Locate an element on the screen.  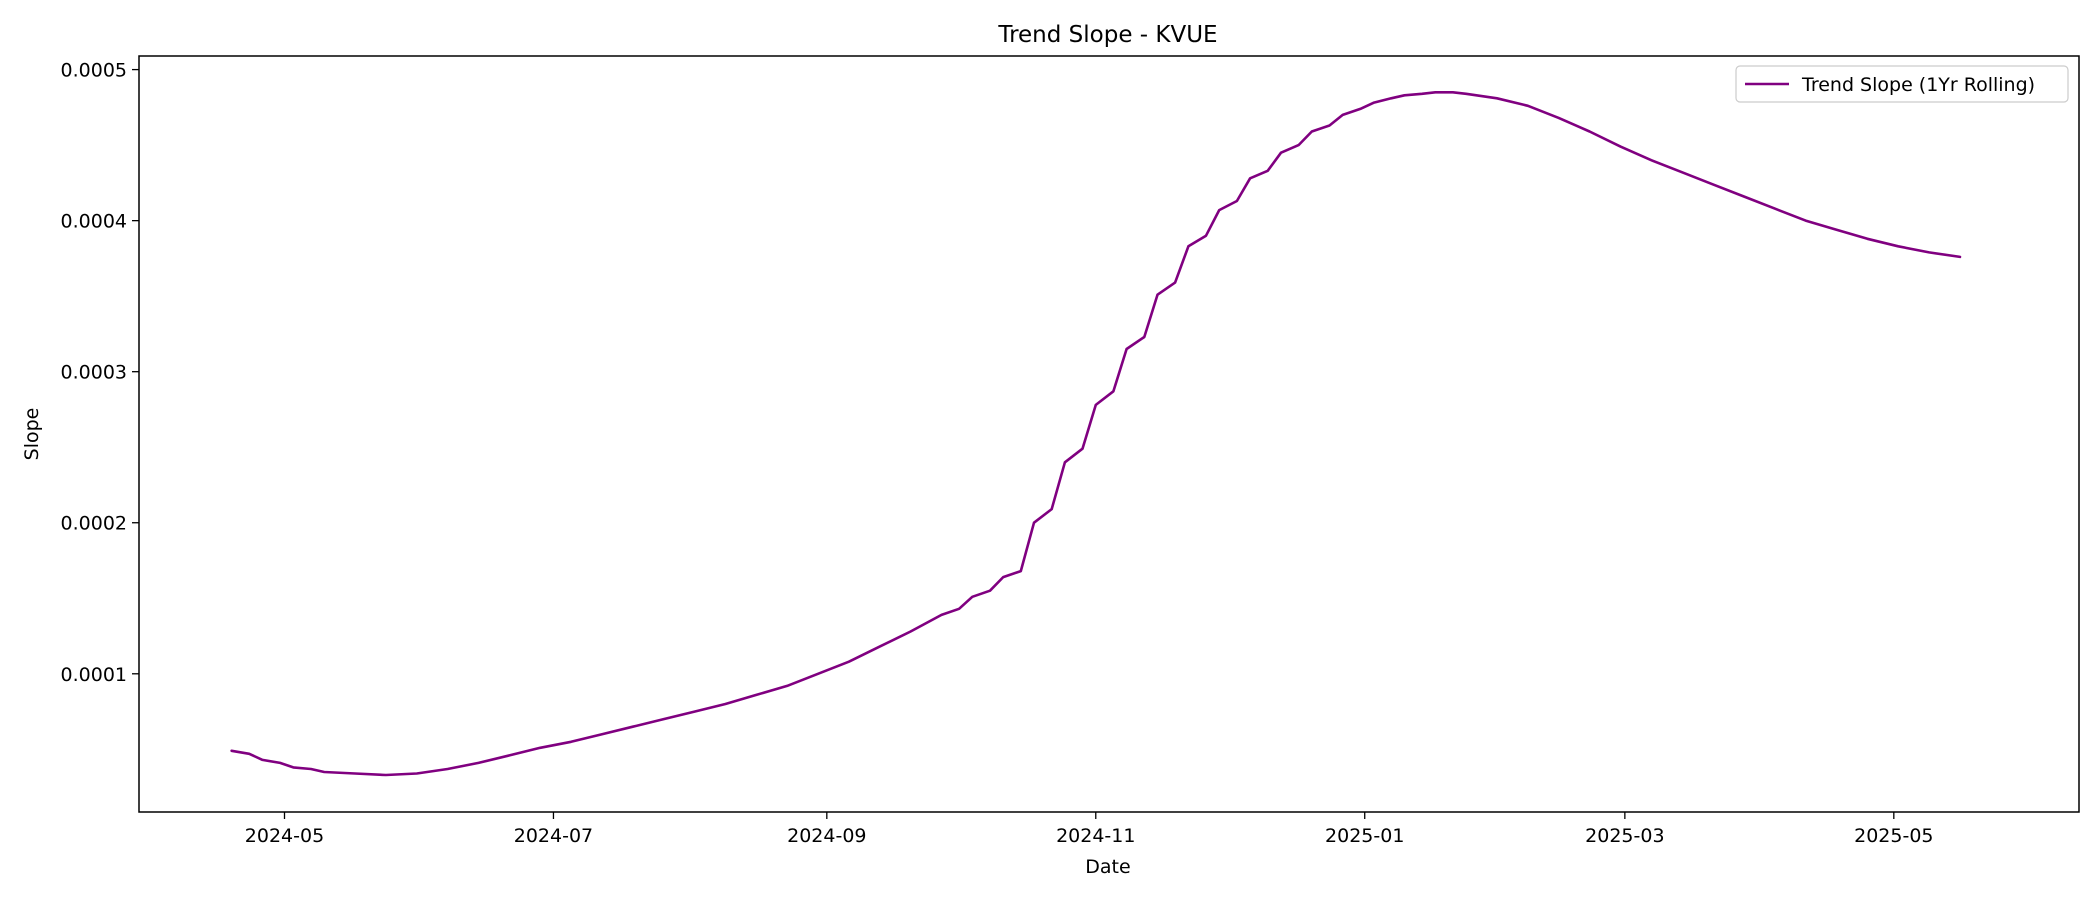
legend-box is located at coordinates (1902, 84).